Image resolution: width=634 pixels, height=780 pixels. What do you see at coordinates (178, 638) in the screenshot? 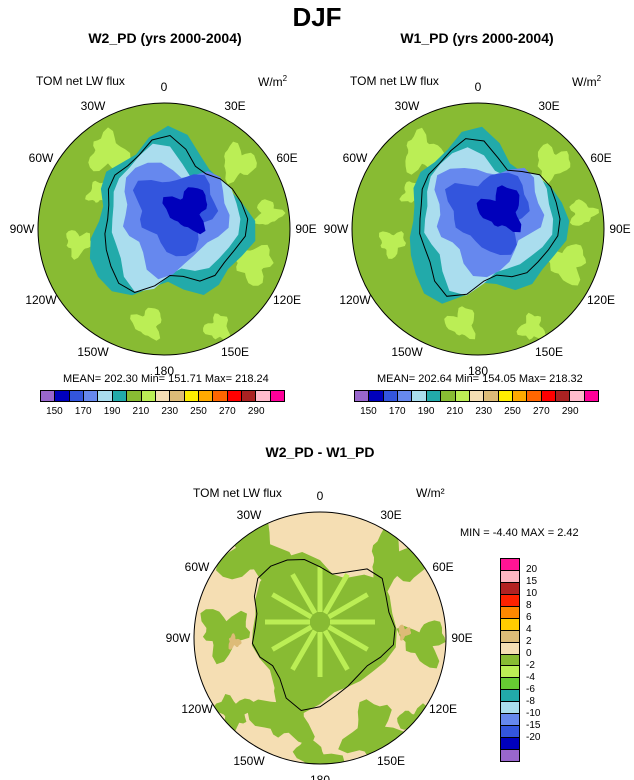
I see `diff-panel-lon-label: 90W` at bounding box center [178, 638].